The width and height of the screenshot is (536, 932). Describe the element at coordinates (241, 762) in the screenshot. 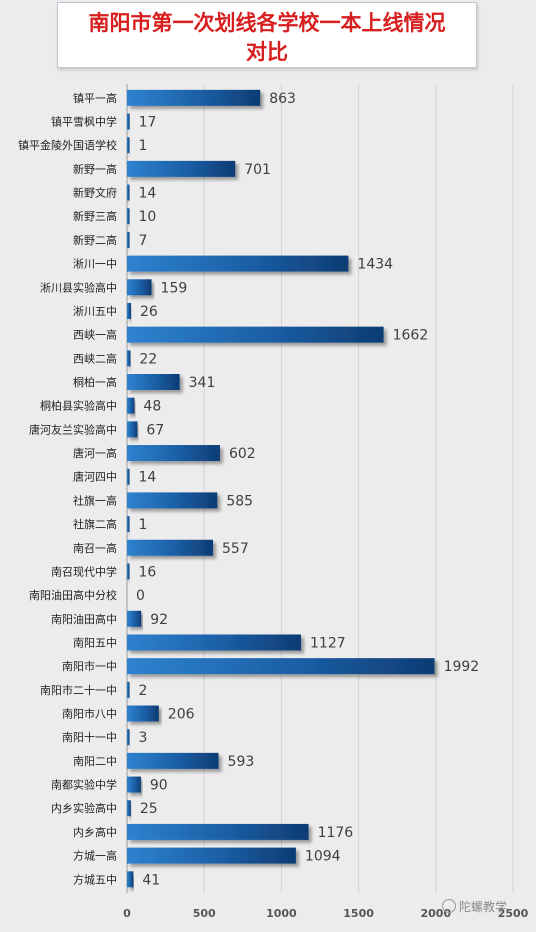

I see `value-label: 593` at that location.